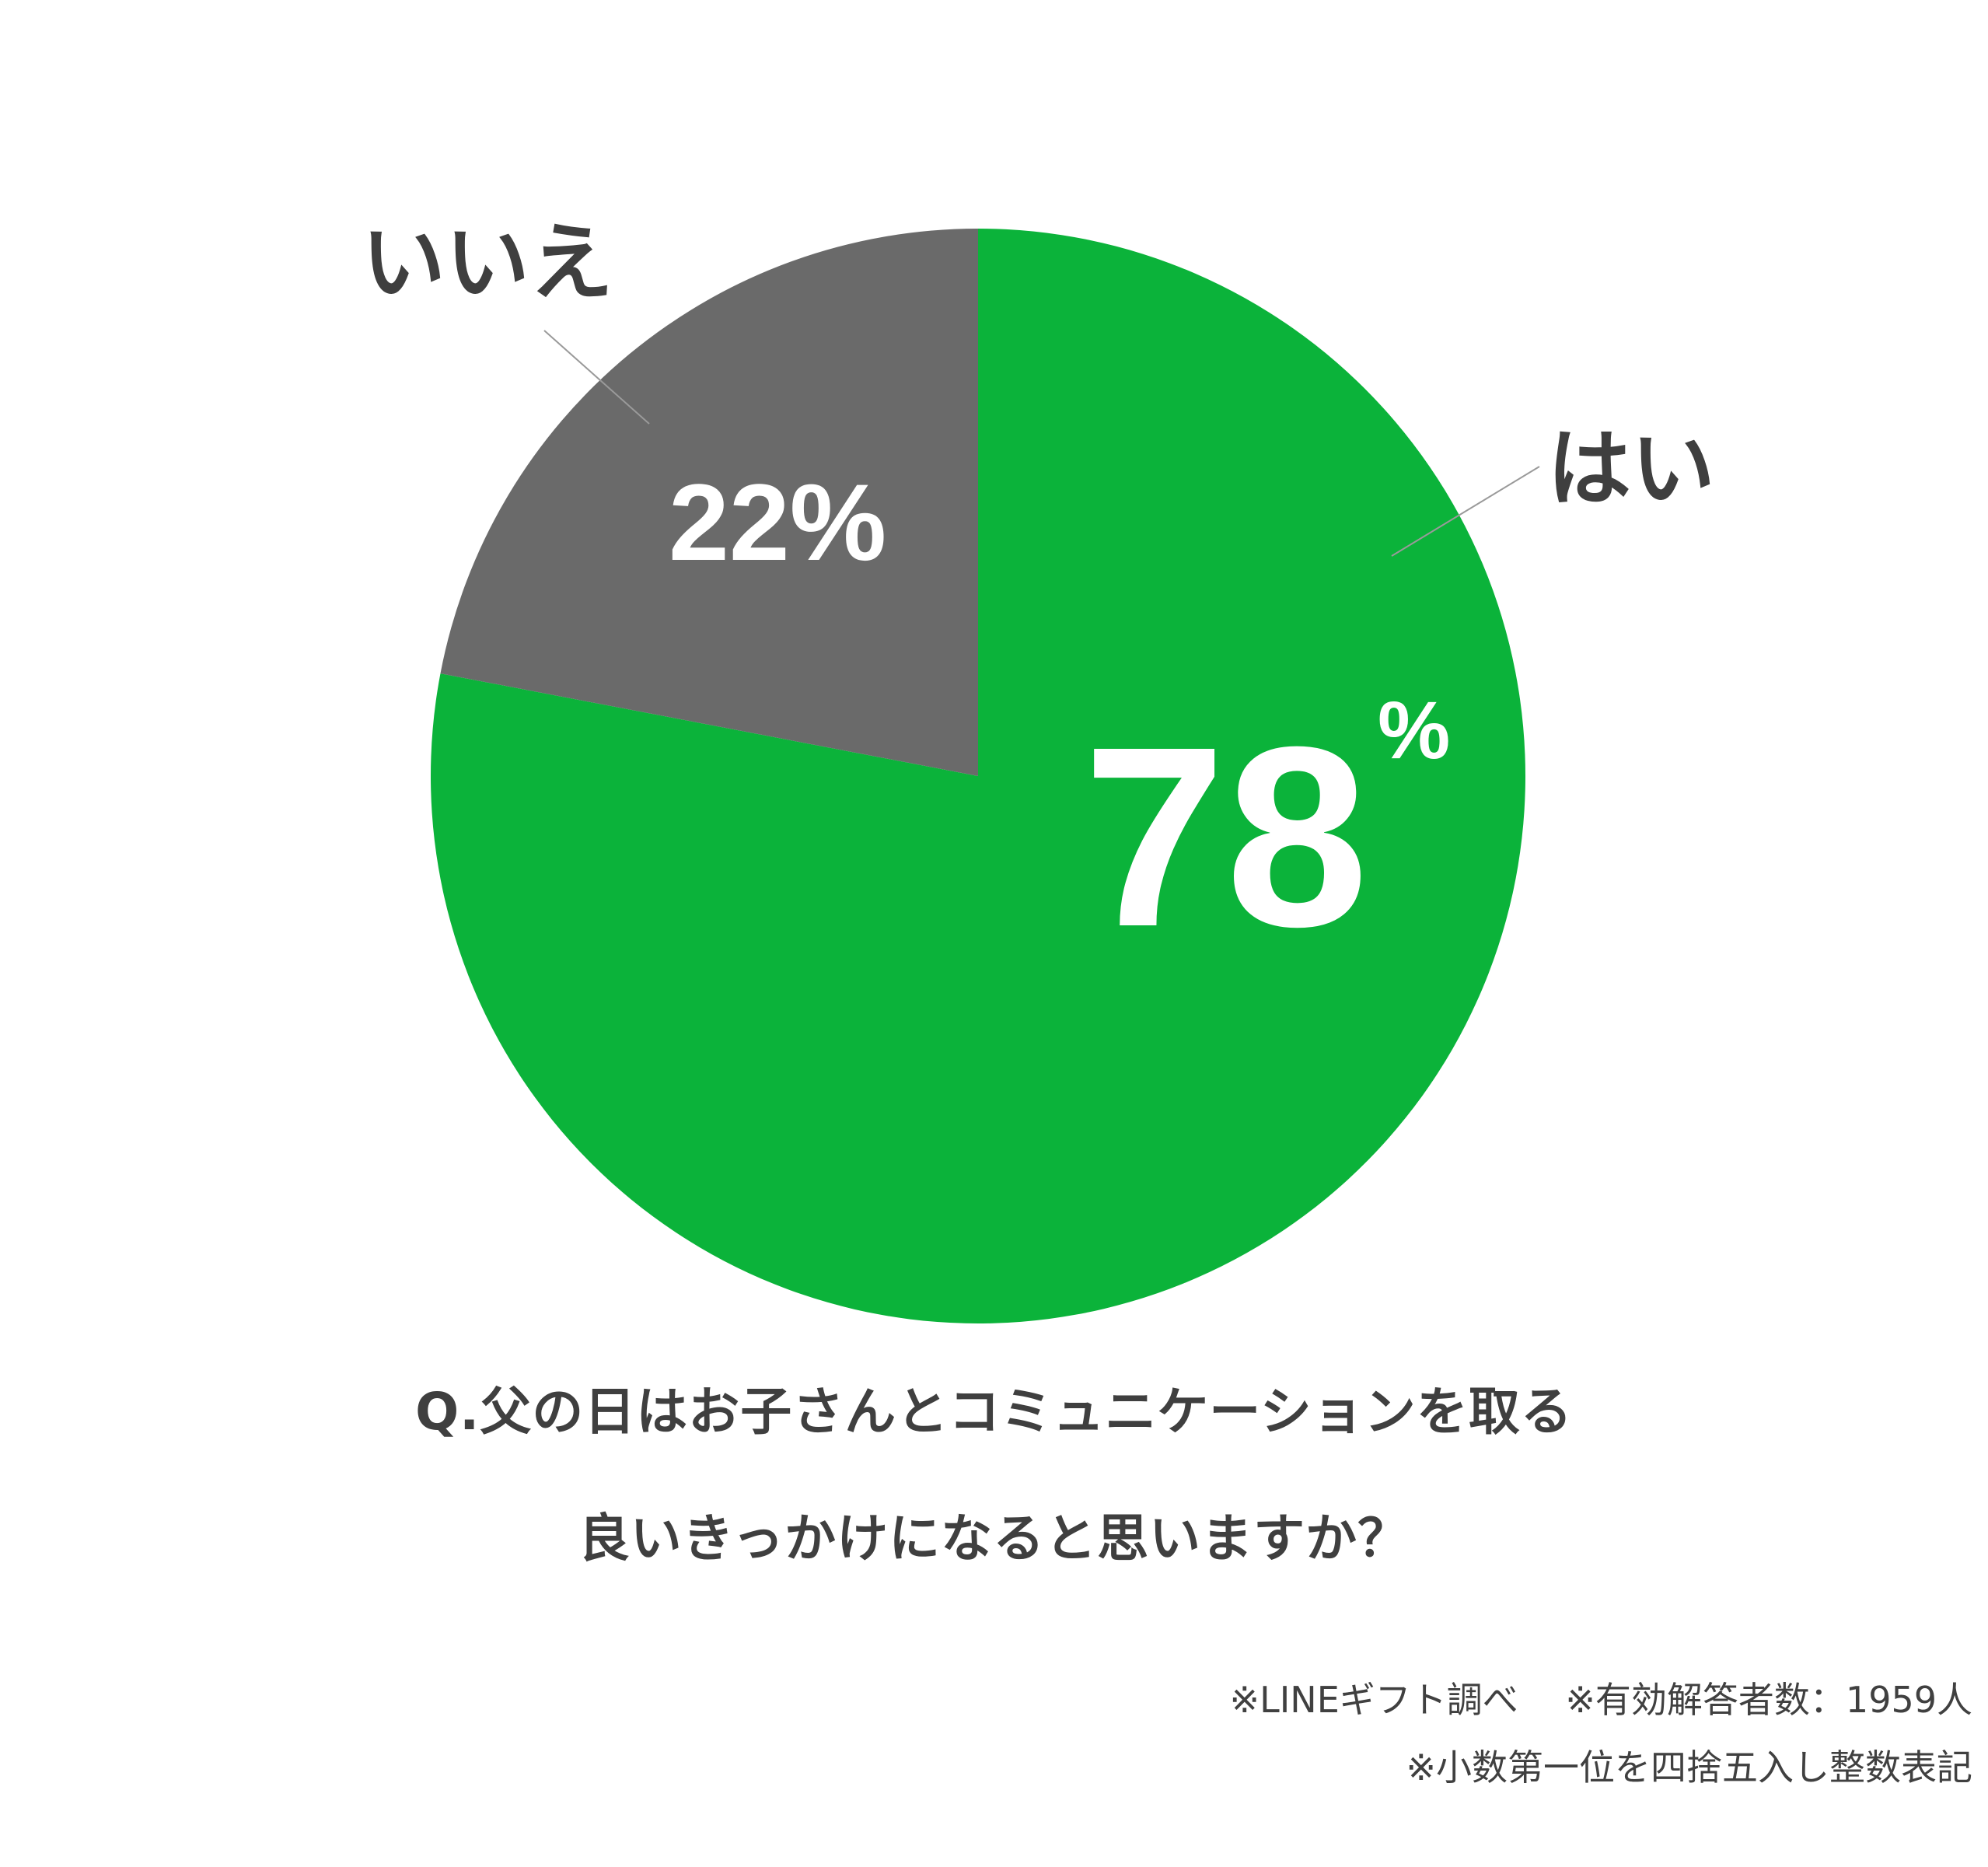  Describe the element at coordinates (487, 264) in the screenshot. I see `slice-label-no: いいえ` at that location.